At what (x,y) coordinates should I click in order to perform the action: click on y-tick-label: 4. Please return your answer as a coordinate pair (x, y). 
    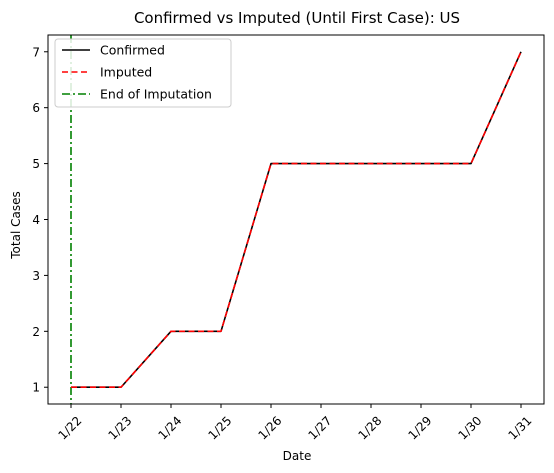
    Looking at the image, I should click on (36, 220).